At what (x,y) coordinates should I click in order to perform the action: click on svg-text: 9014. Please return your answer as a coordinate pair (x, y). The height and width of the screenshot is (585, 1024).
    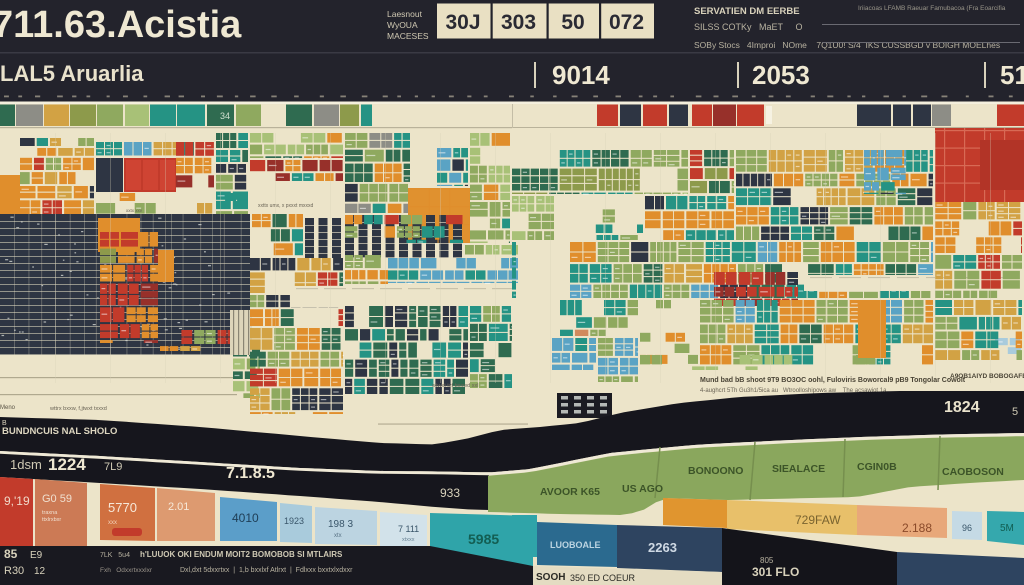
    Looking at the image, I should click on (581, 75).